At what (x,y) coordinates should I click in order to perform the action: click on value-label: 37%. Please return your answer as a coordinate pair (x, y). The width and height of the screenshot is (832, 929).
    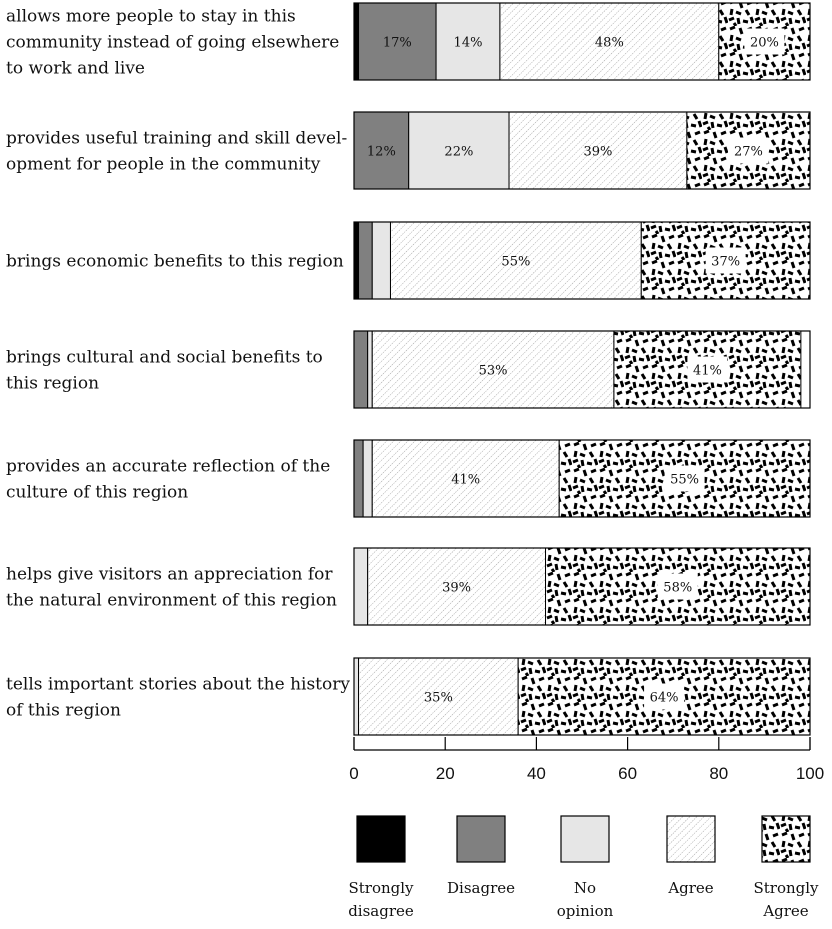
    Looking at the image, I should click on (725, 262).